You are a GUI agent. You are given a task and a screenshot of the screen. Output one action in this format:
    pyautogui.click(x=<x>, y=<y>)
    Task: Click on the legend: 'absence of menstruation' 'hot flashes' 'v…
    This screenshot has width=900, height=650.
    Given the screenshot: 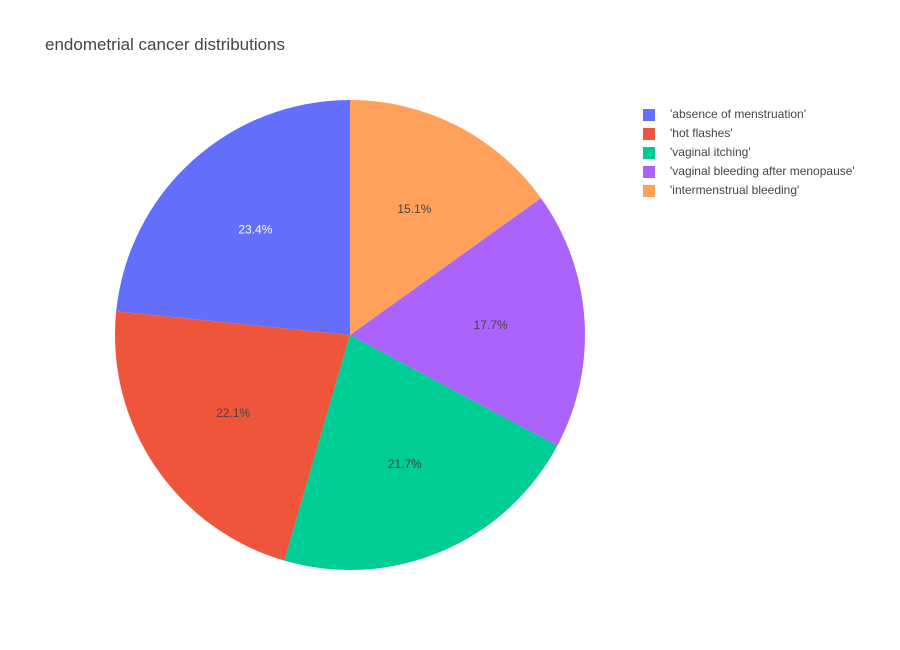 What is the action you would take?
    pyautogui.click(x=749, y=152)
    